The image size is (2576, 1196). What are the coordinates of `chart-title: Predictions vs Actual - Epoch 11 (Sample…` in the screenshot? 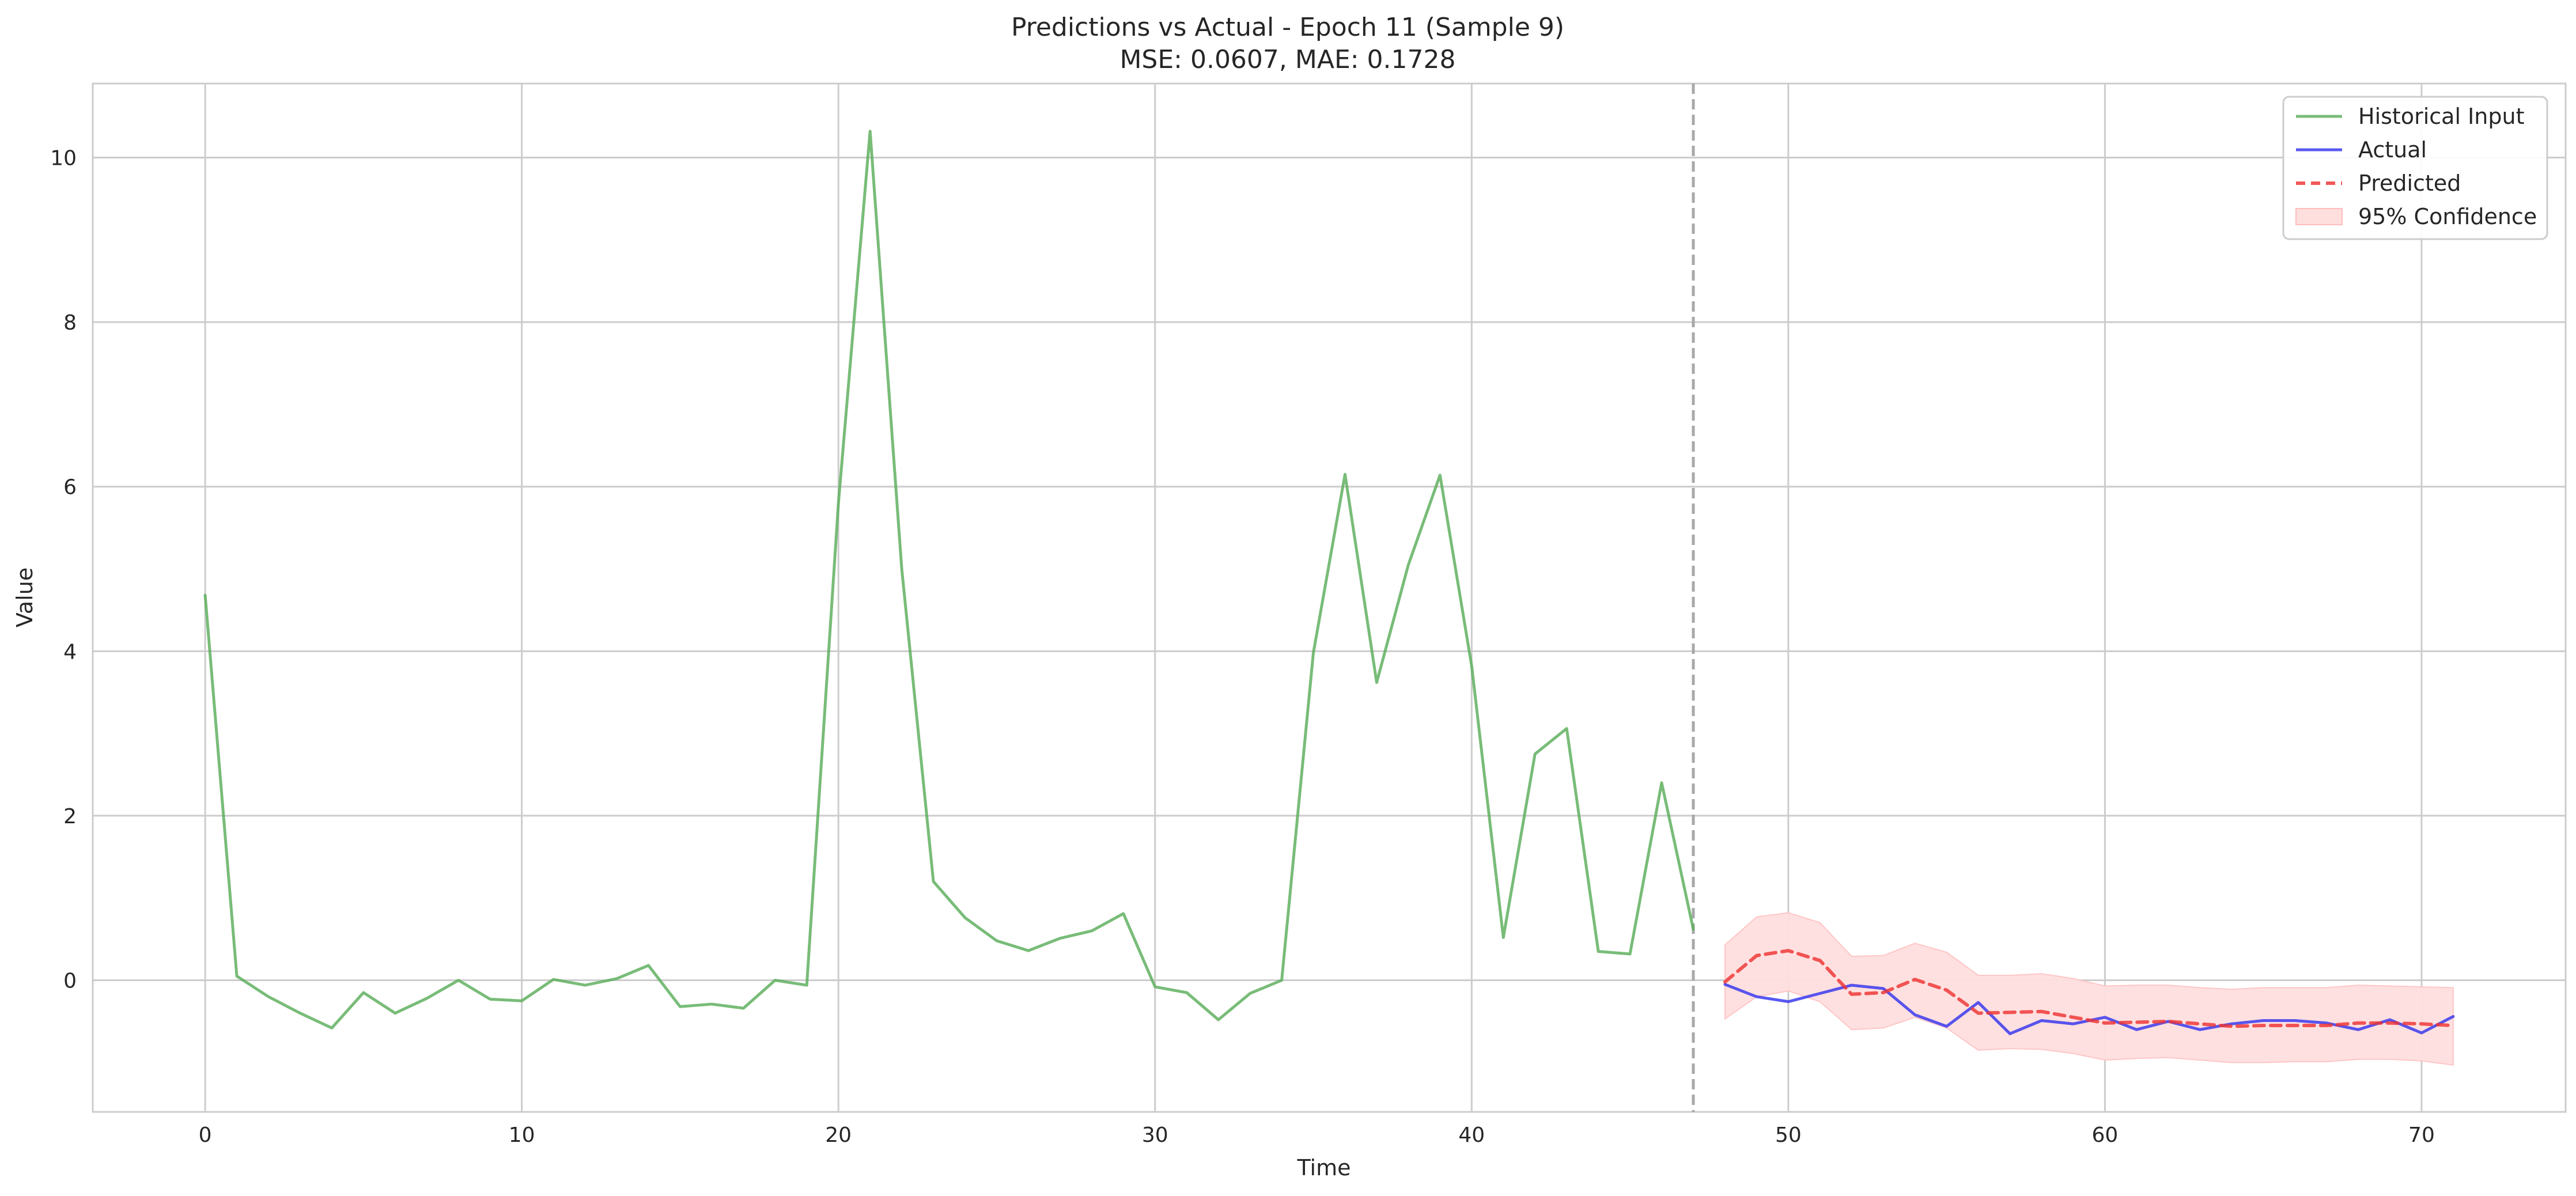 It's located at (1287, 27).